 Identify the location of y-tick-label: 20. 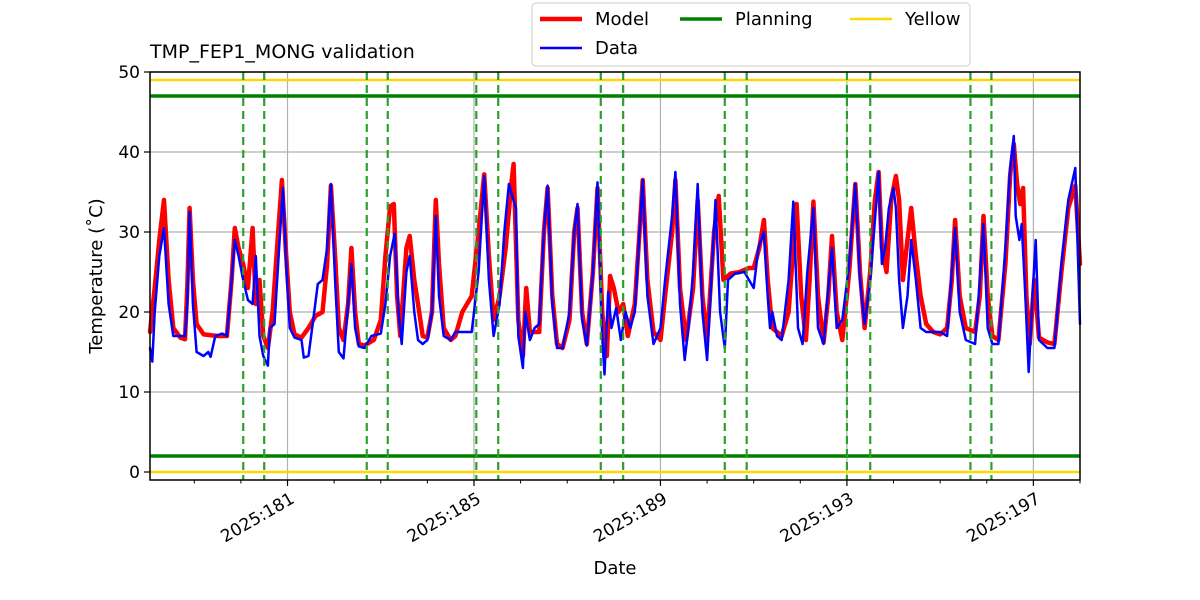
(129, 313).